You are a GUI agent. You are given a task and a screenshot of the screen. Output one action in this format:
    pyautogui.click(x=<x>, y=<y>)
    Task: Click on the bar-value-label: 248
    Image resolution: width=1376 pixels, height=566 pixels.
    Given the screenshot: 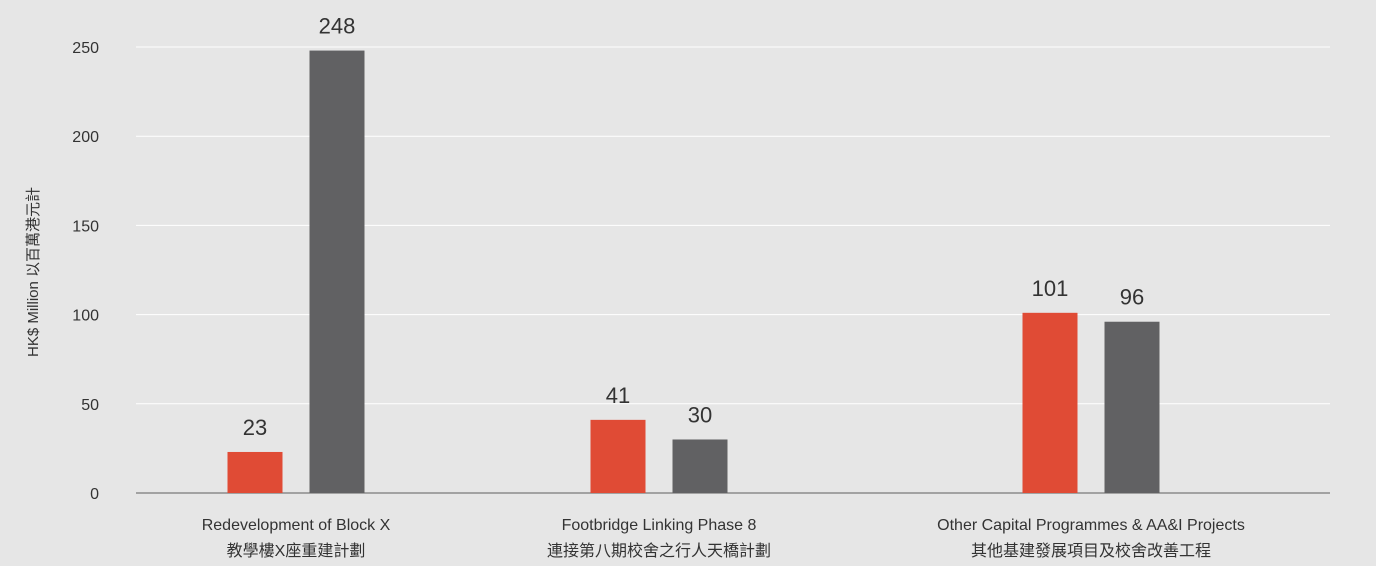 What is the action you would take?
    pyautogui.click(x=337, y=26)
    